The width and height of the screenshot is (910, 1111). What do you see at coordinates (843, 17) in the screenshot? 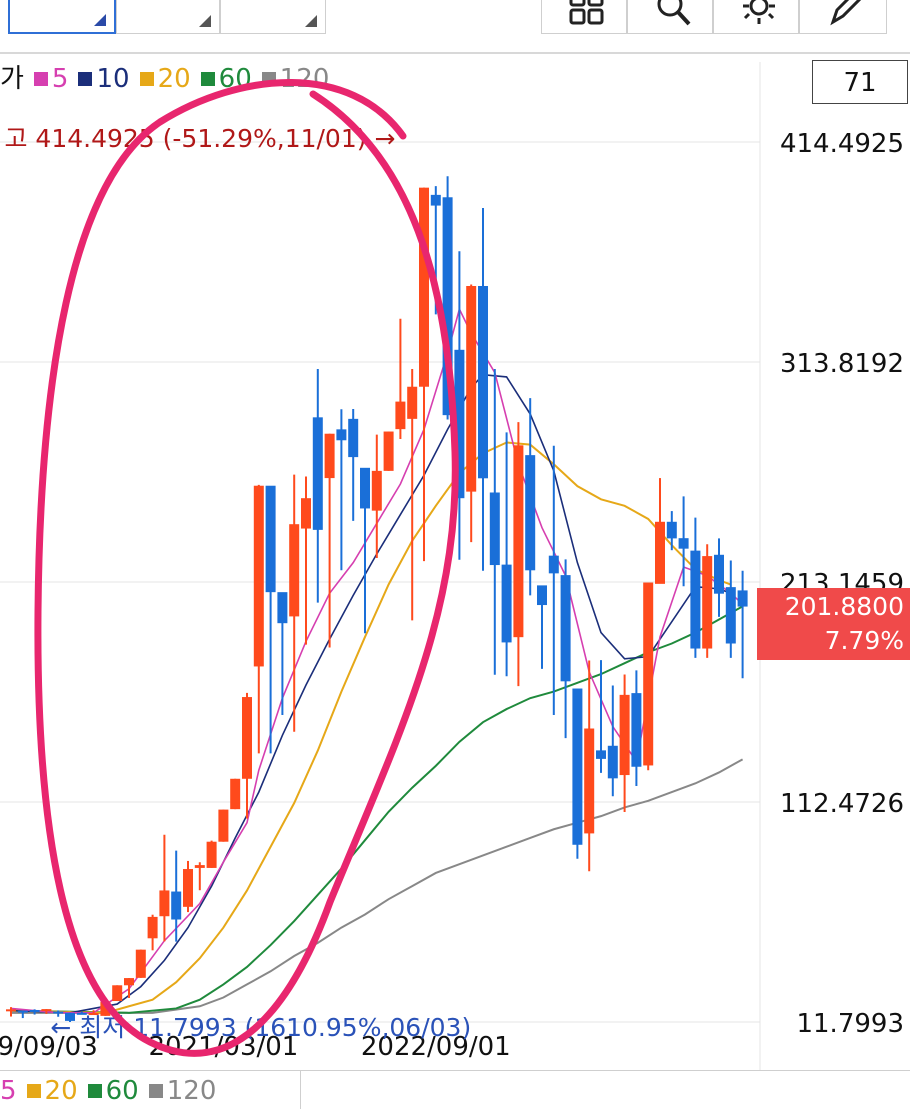
I see `draw-tool-button` at bounding box center [843, 17].